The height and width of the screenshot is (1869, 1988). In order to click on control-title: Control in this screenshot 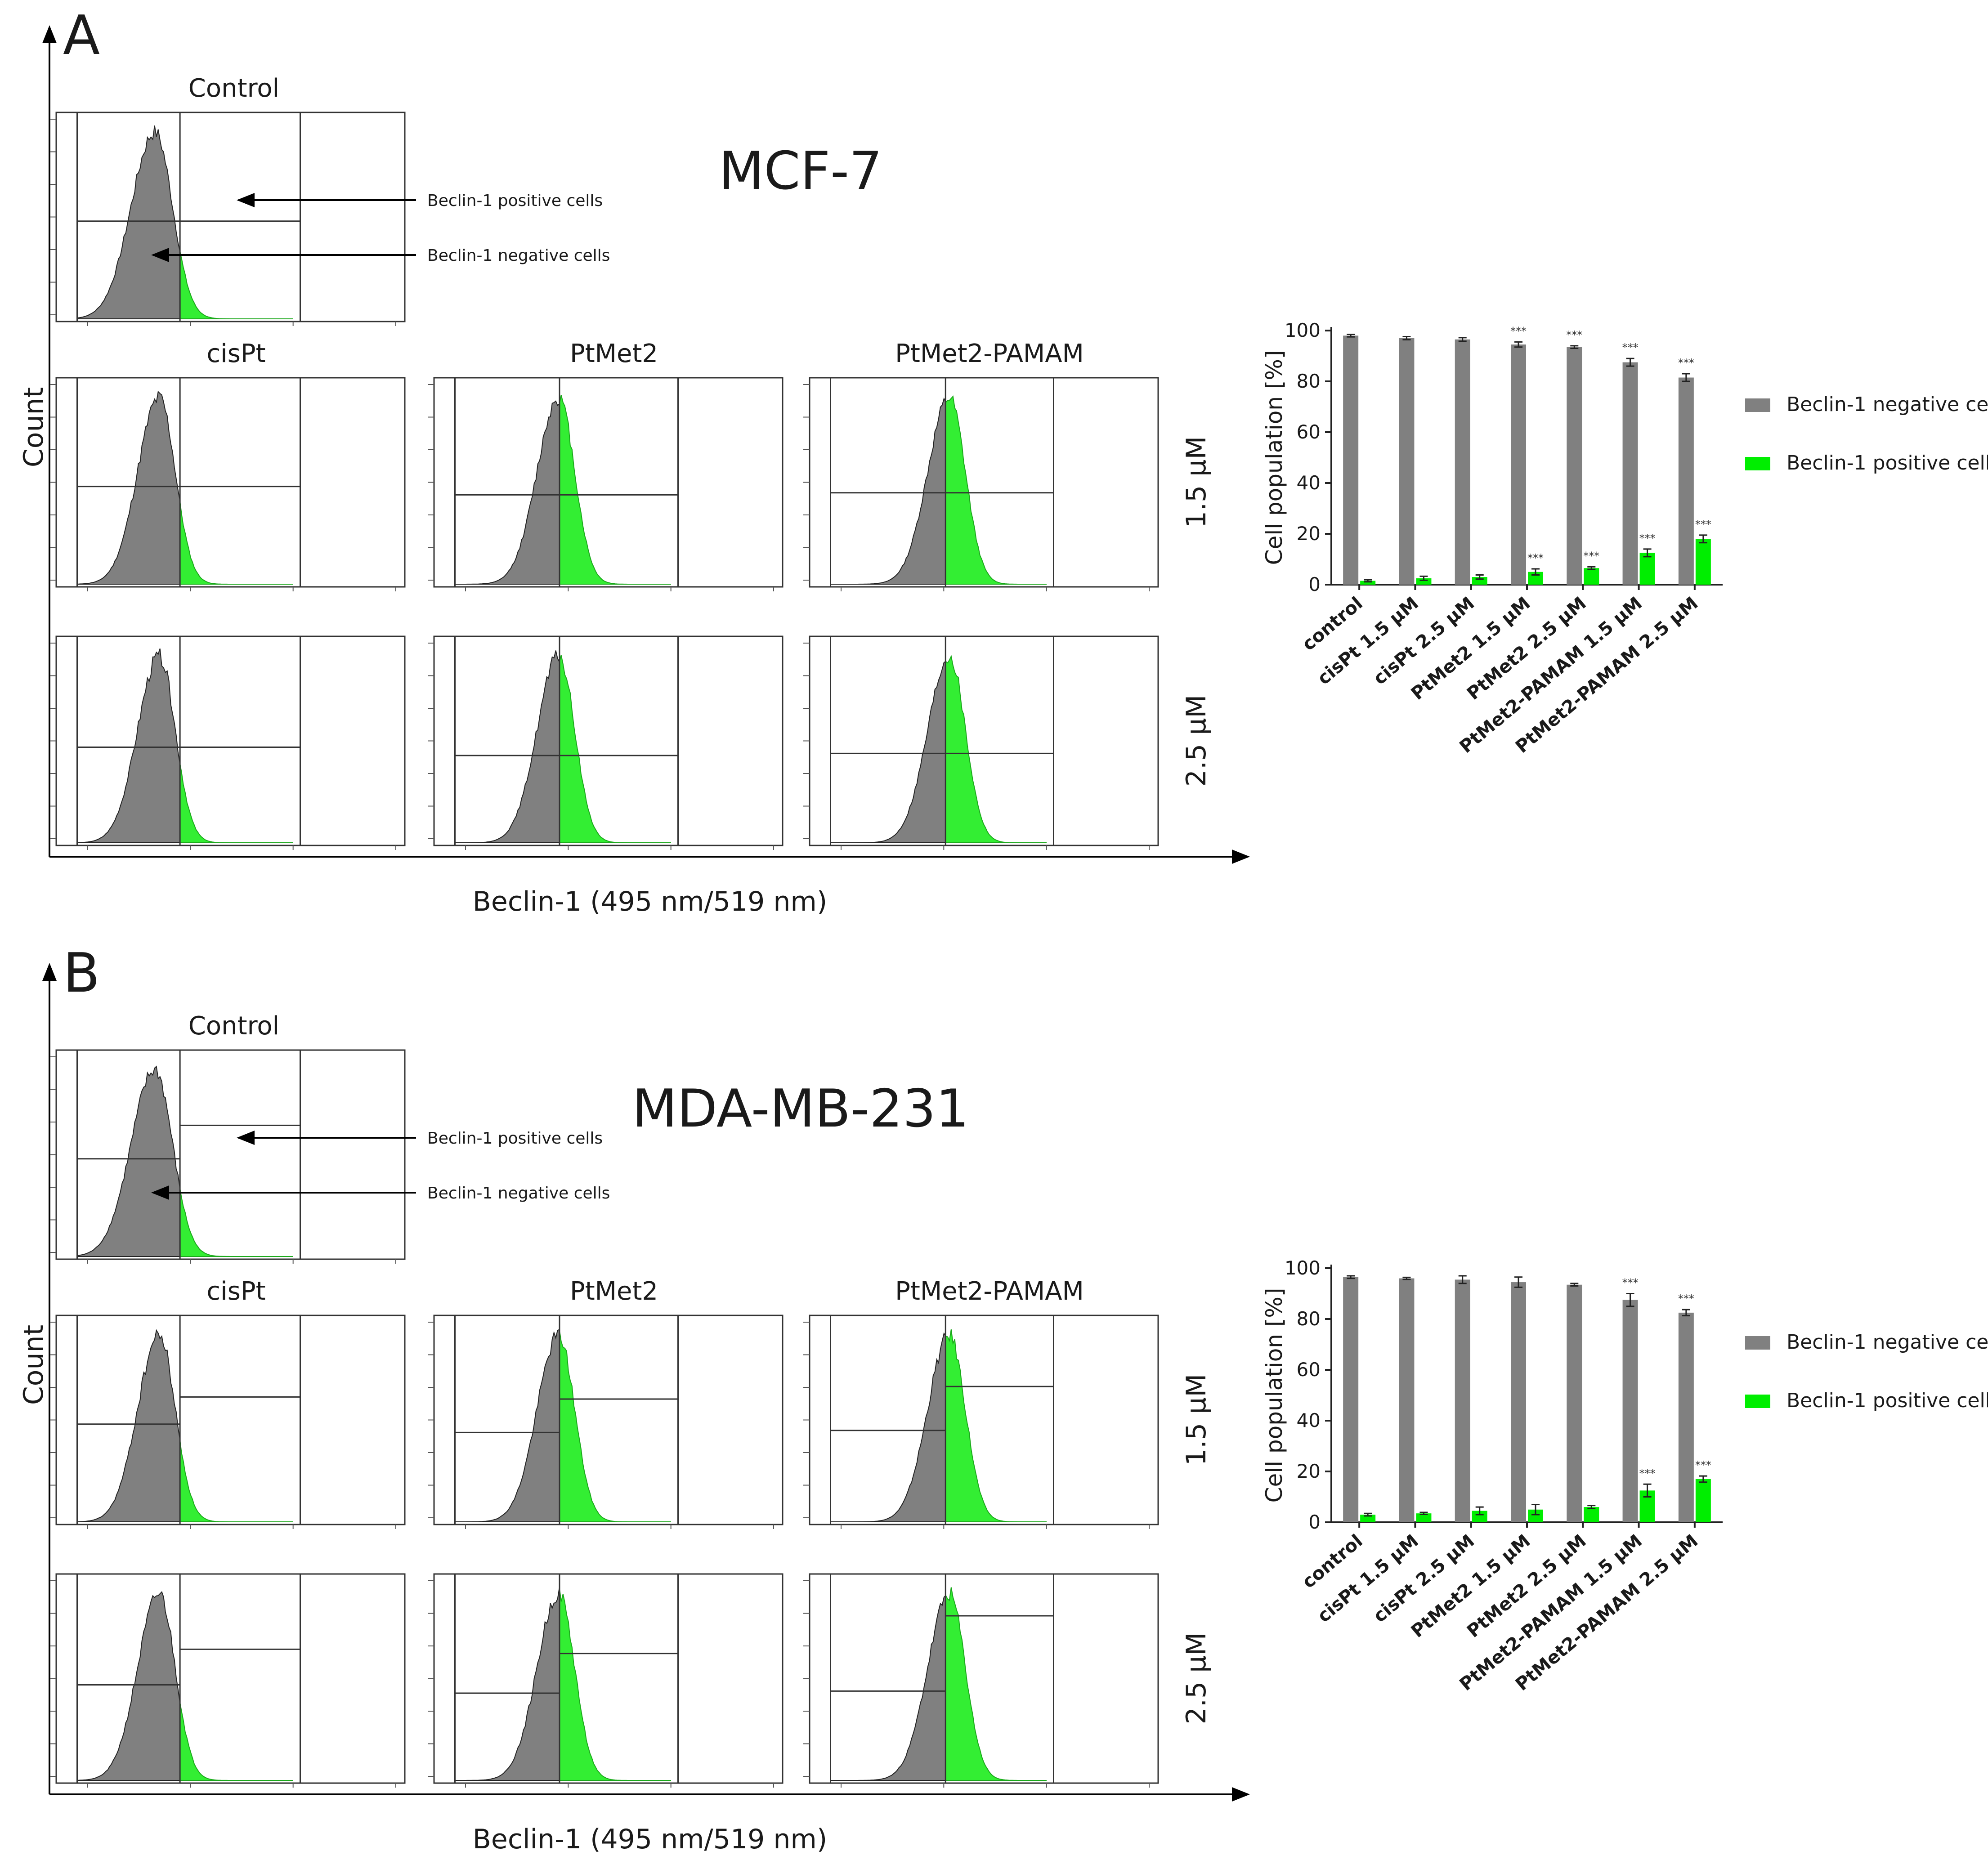, I will do `click(233, 1026)`.